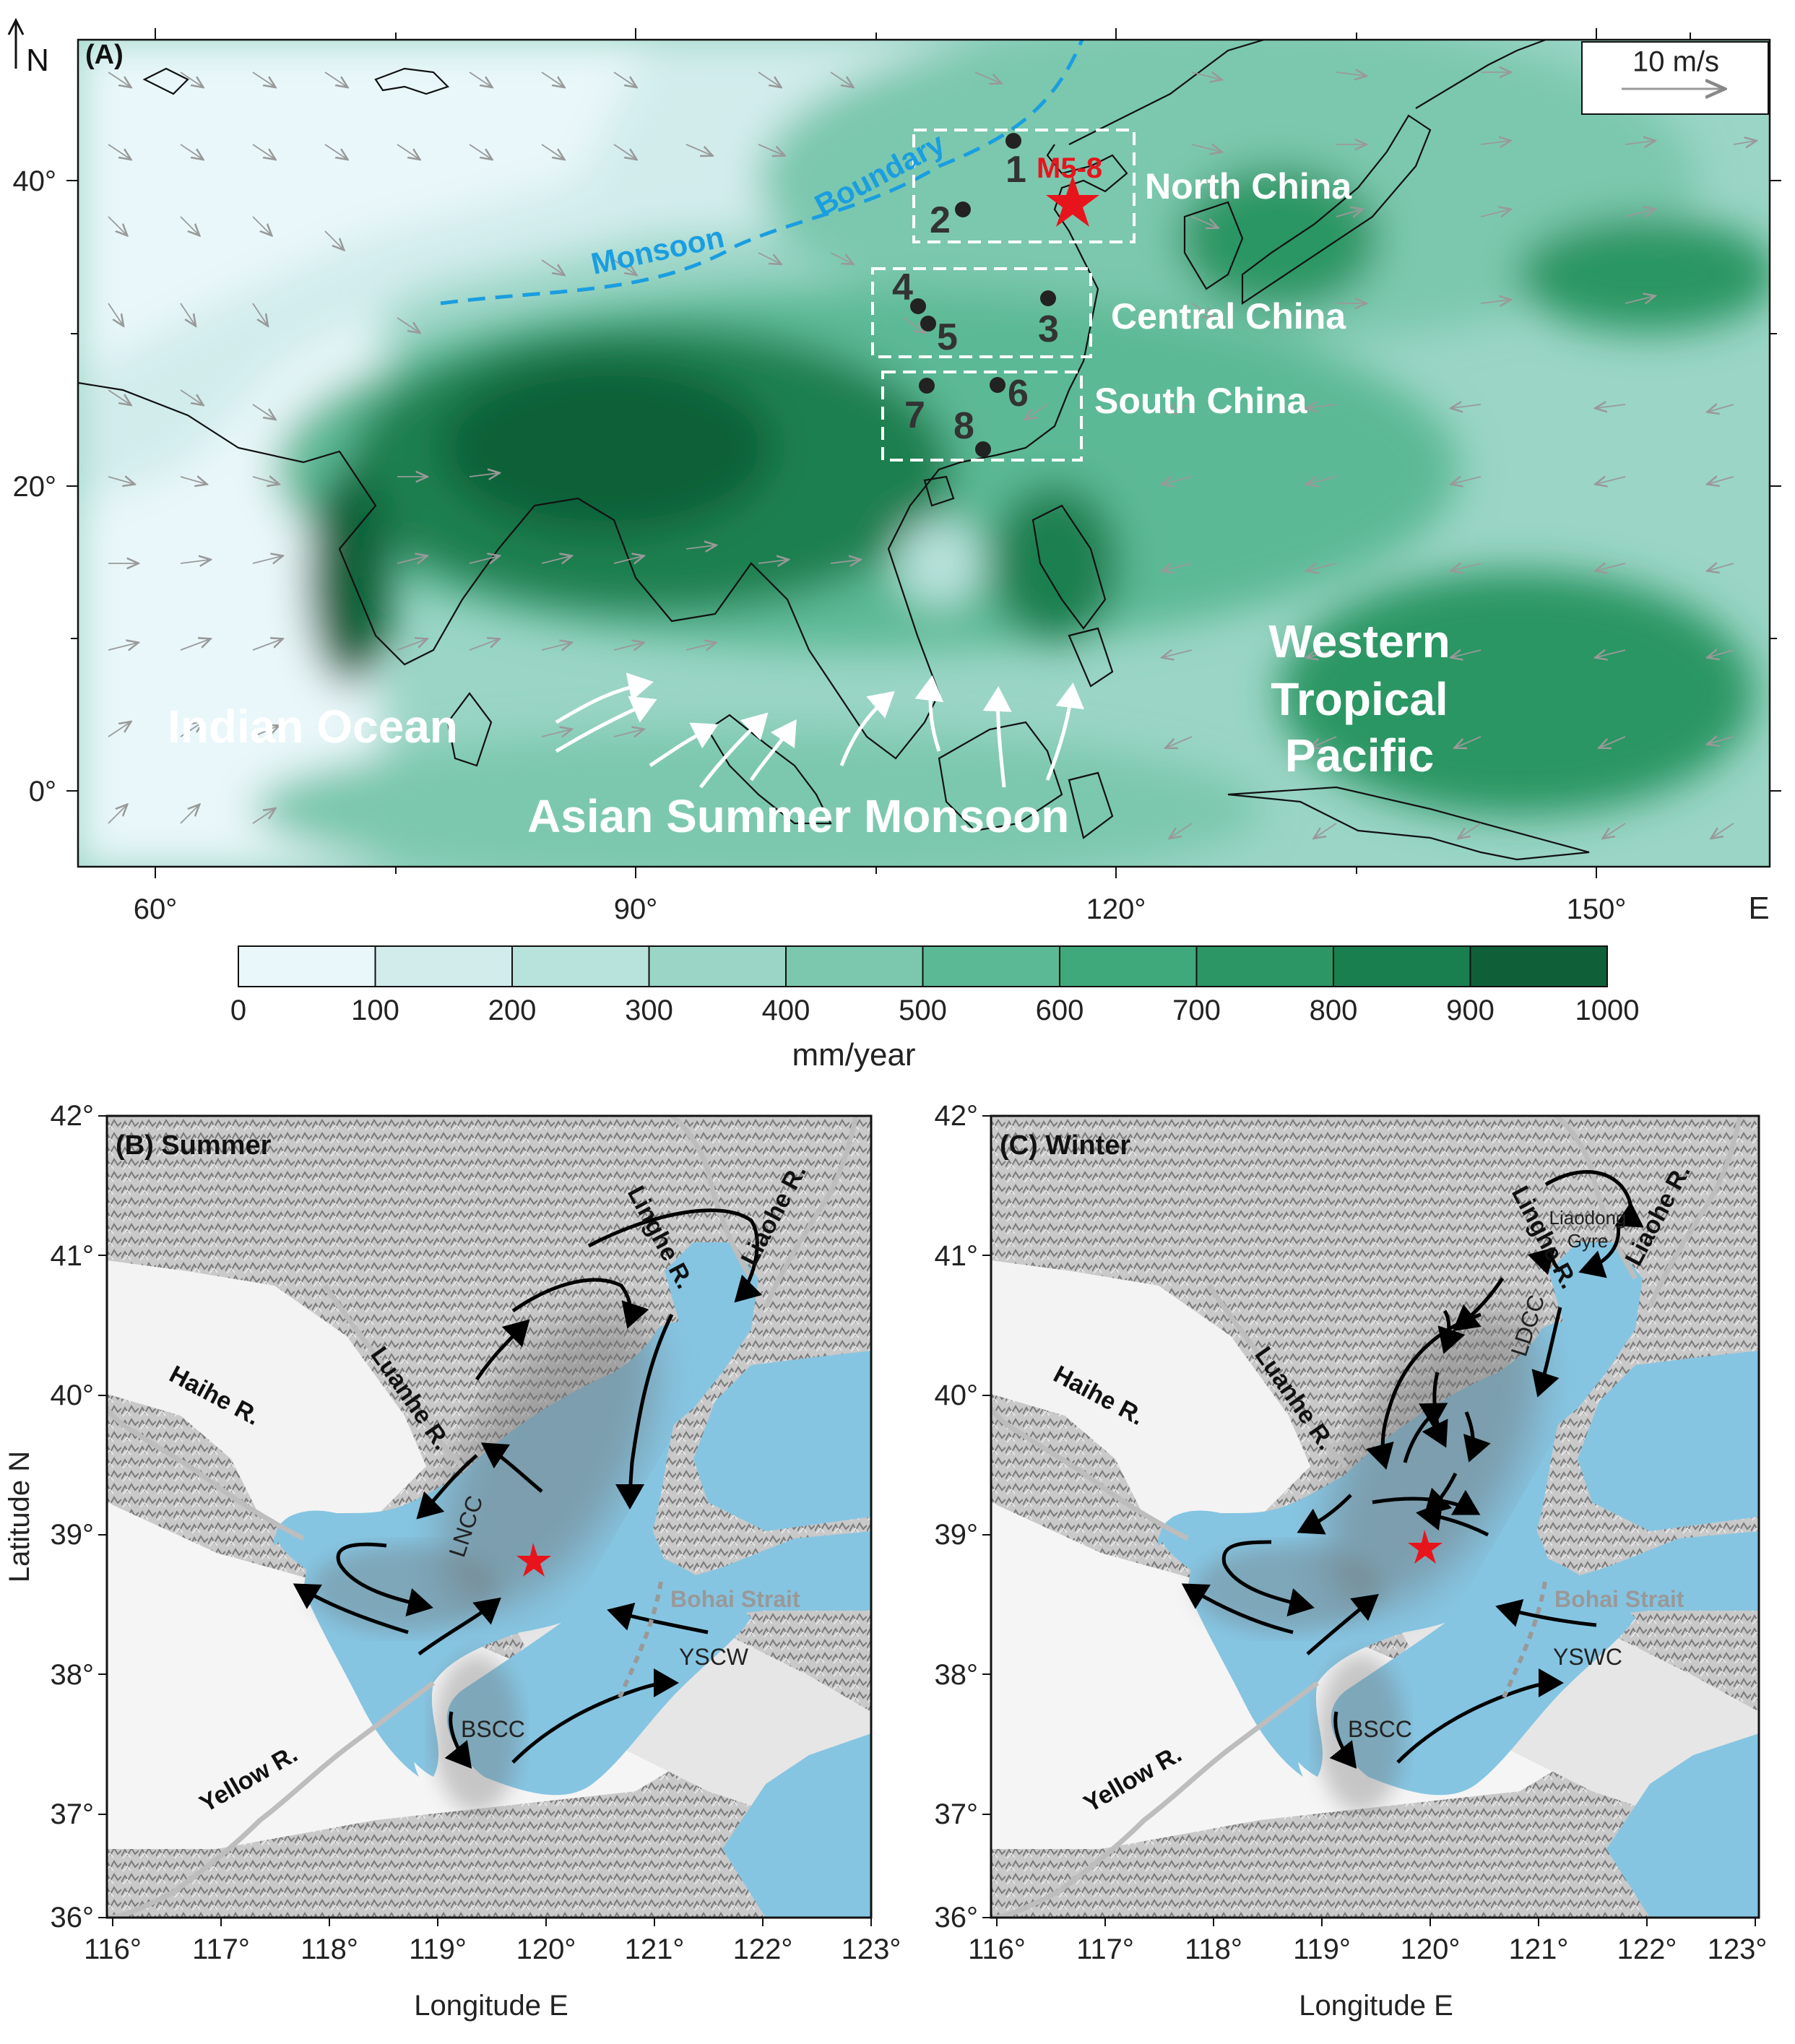 The height and width of the screenshot is (2044, 1795). Describe the element at coordinates (636, 909) in the screenshot. I see `lon-tick-90: 90°` at that location.